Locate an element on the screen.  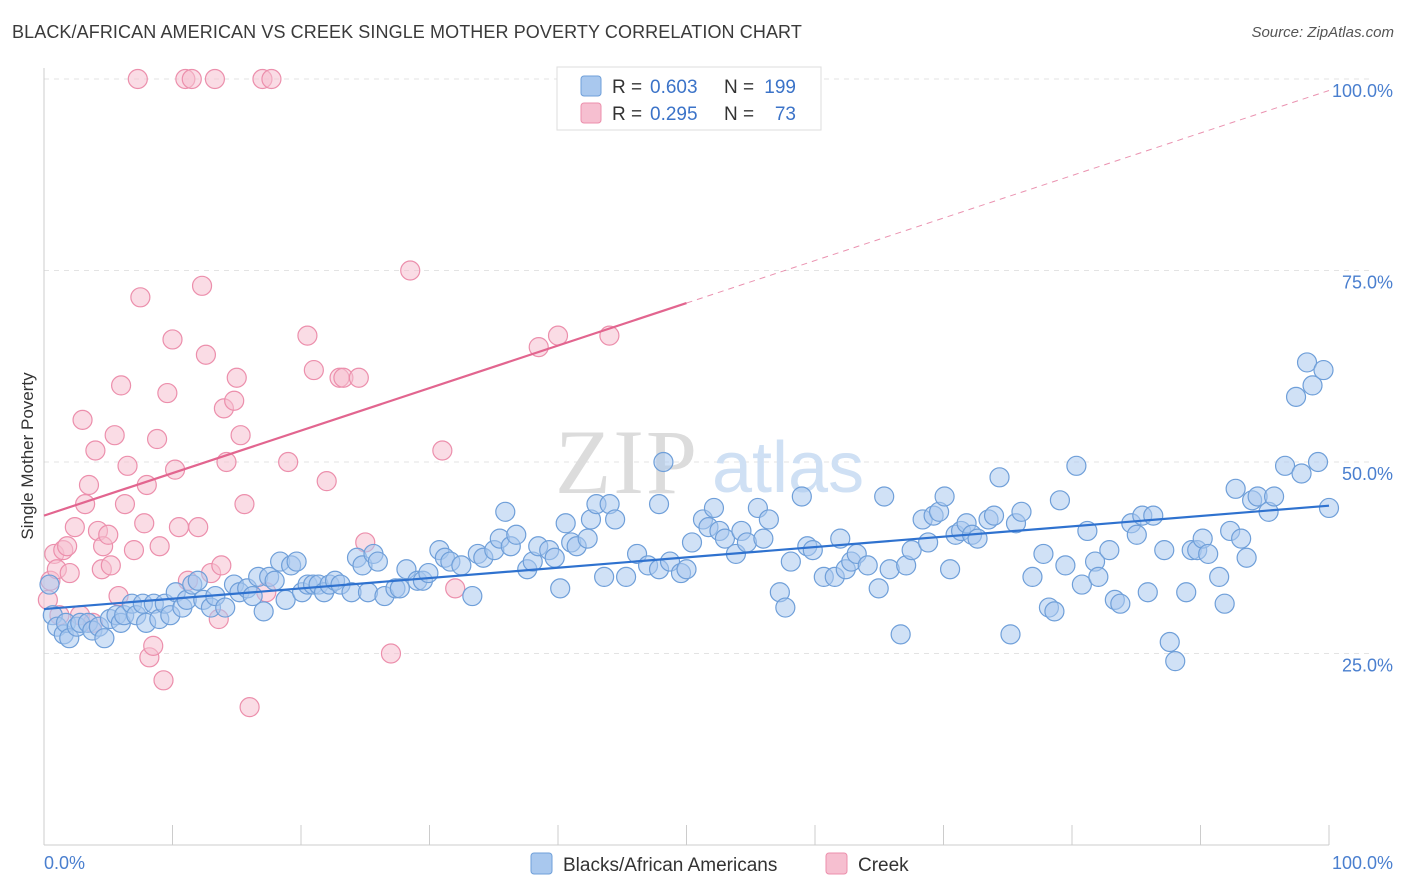
legend-n-value-1: 199 is located at coordinates (780, 87).